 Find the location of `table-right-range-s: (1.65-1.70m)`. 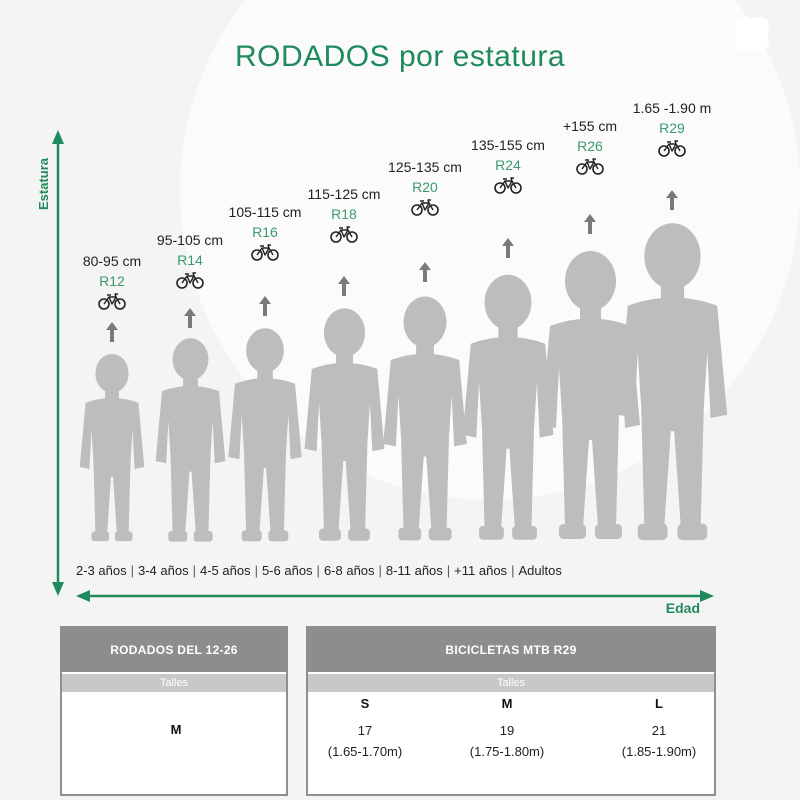

table-right-range-s: (1.65-1.70m) is located at coordinates (365, 751).